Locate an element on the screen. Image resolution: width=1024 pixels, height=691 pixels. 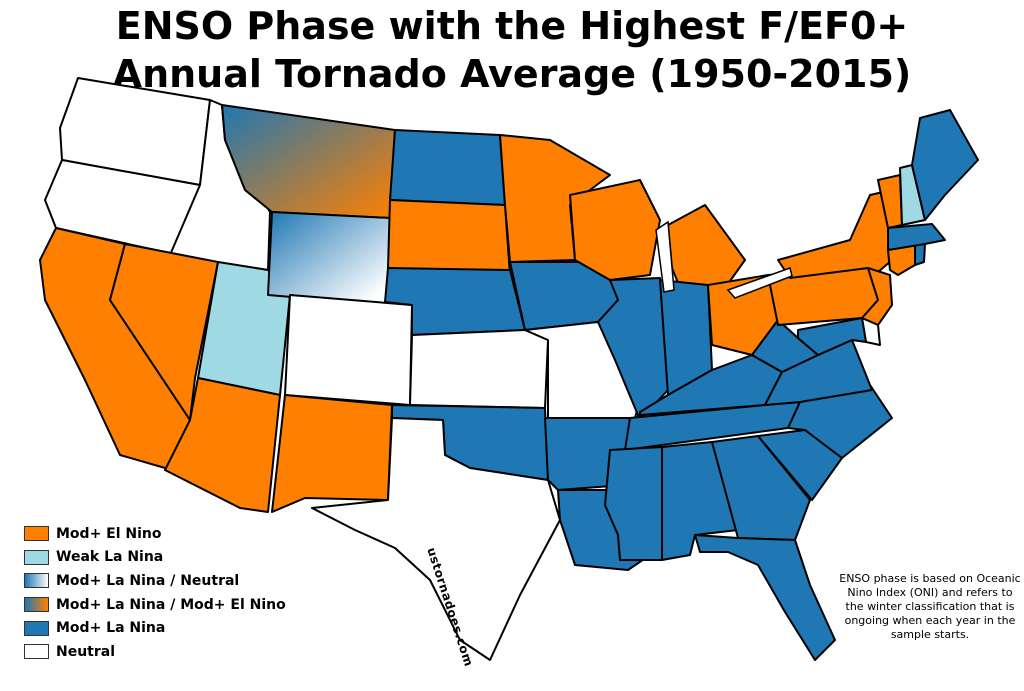
state-NV is located at coordinates (164, 332).